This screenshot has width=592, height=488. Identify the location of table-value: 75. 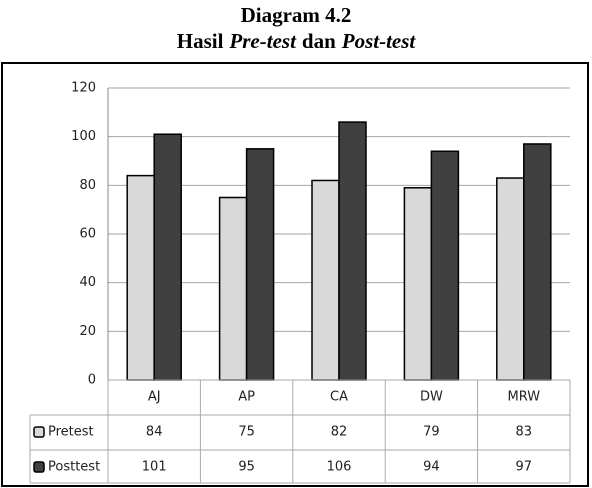
(246, 432).